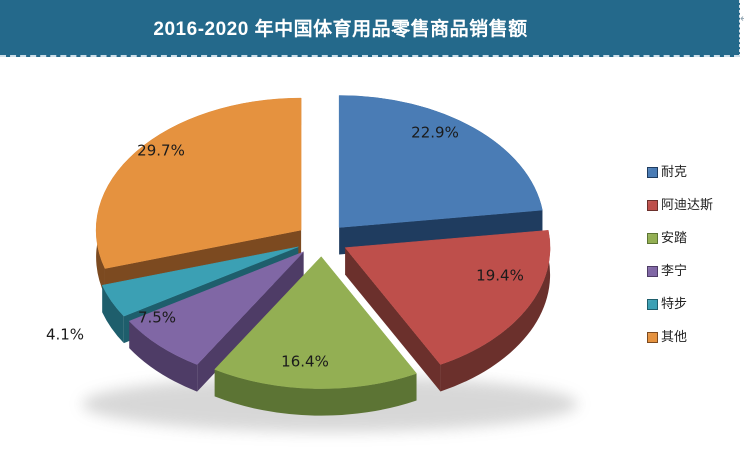  What do you see at coordinates (674, 237) in the screenshot?
I see `legend-label-anta: 安踏` at bounding box center [674, 237].